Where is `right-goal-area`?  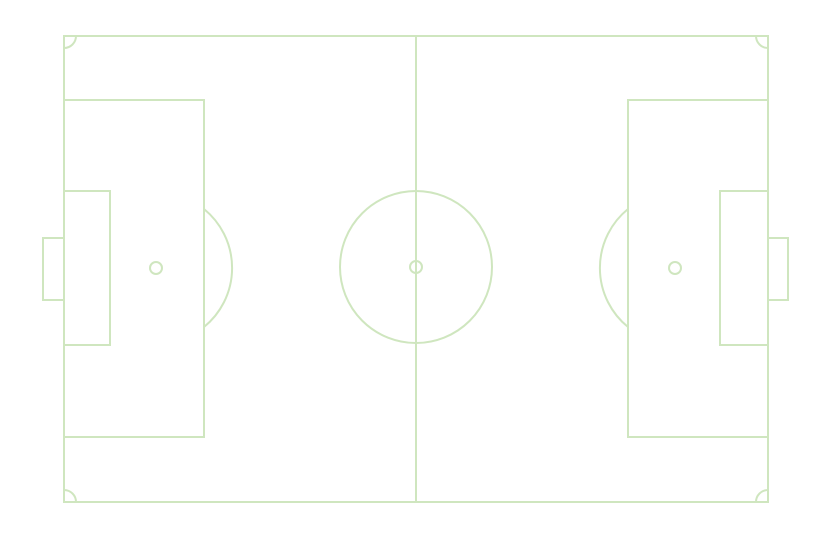 right-goal-area is located at coordinates (744, 268).